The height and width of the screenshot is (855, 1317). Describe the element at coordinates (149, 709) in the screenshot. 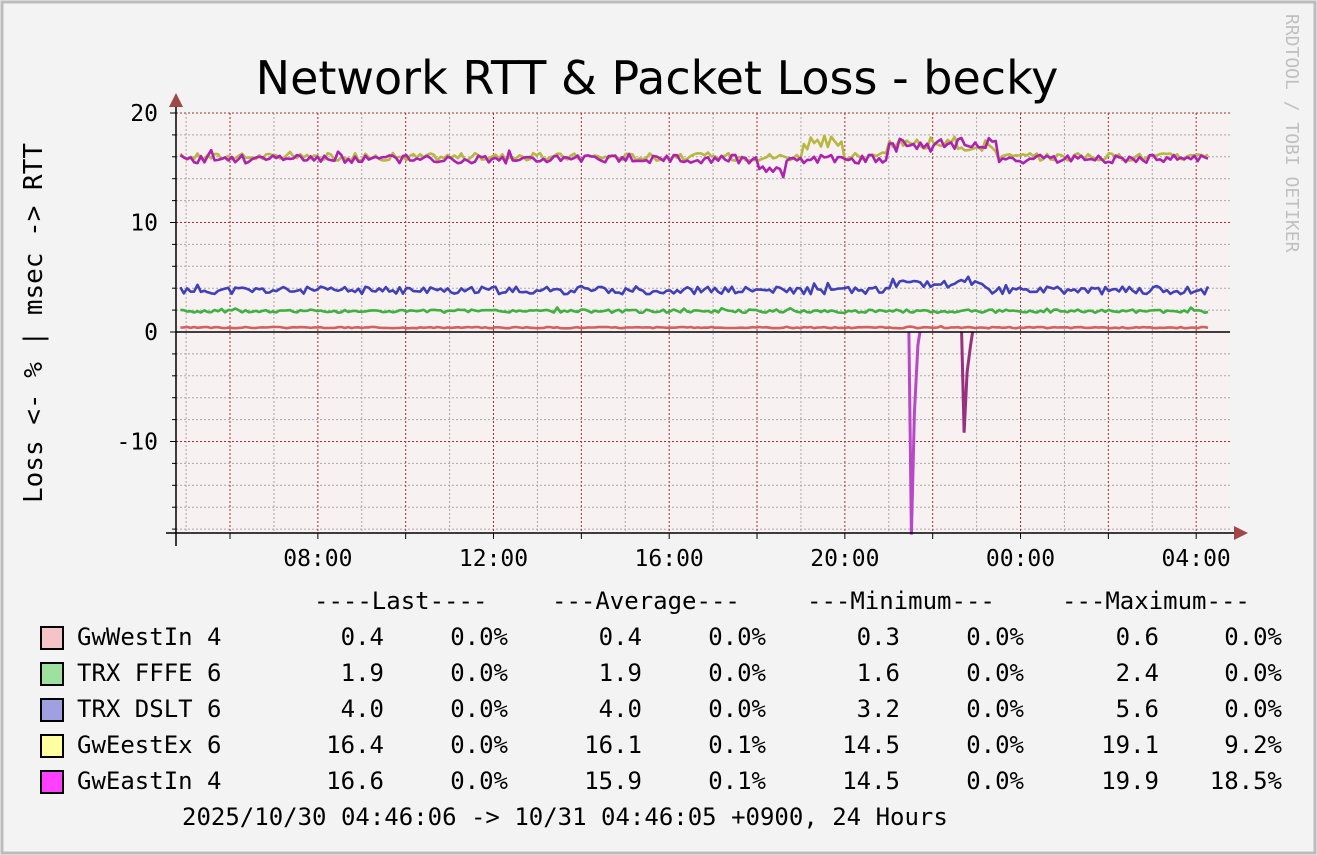

I see `legend-series-name: TRX DSLT 6` at that location.